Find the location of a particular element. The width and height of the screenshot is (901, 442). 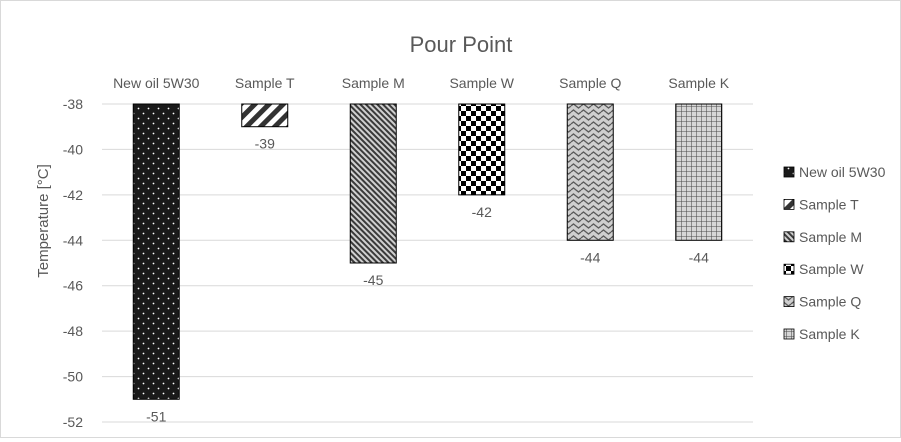

legend-label: New oil 5W30 is located at coordinates (842, 172).